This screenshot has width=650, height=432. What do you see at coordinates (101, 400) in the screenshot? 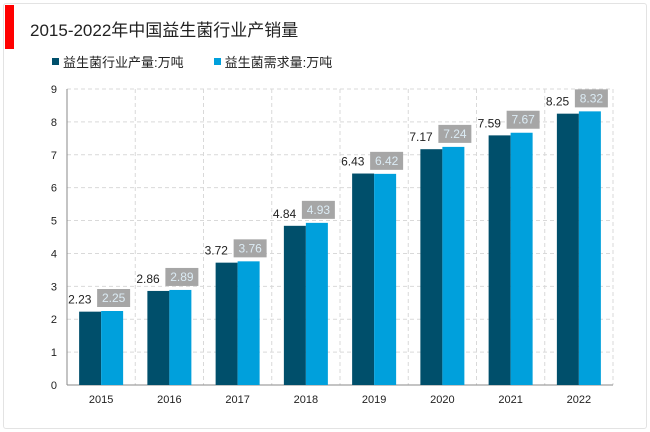
I see `x-tick-label: 2015` at bounding box center [101, 400].